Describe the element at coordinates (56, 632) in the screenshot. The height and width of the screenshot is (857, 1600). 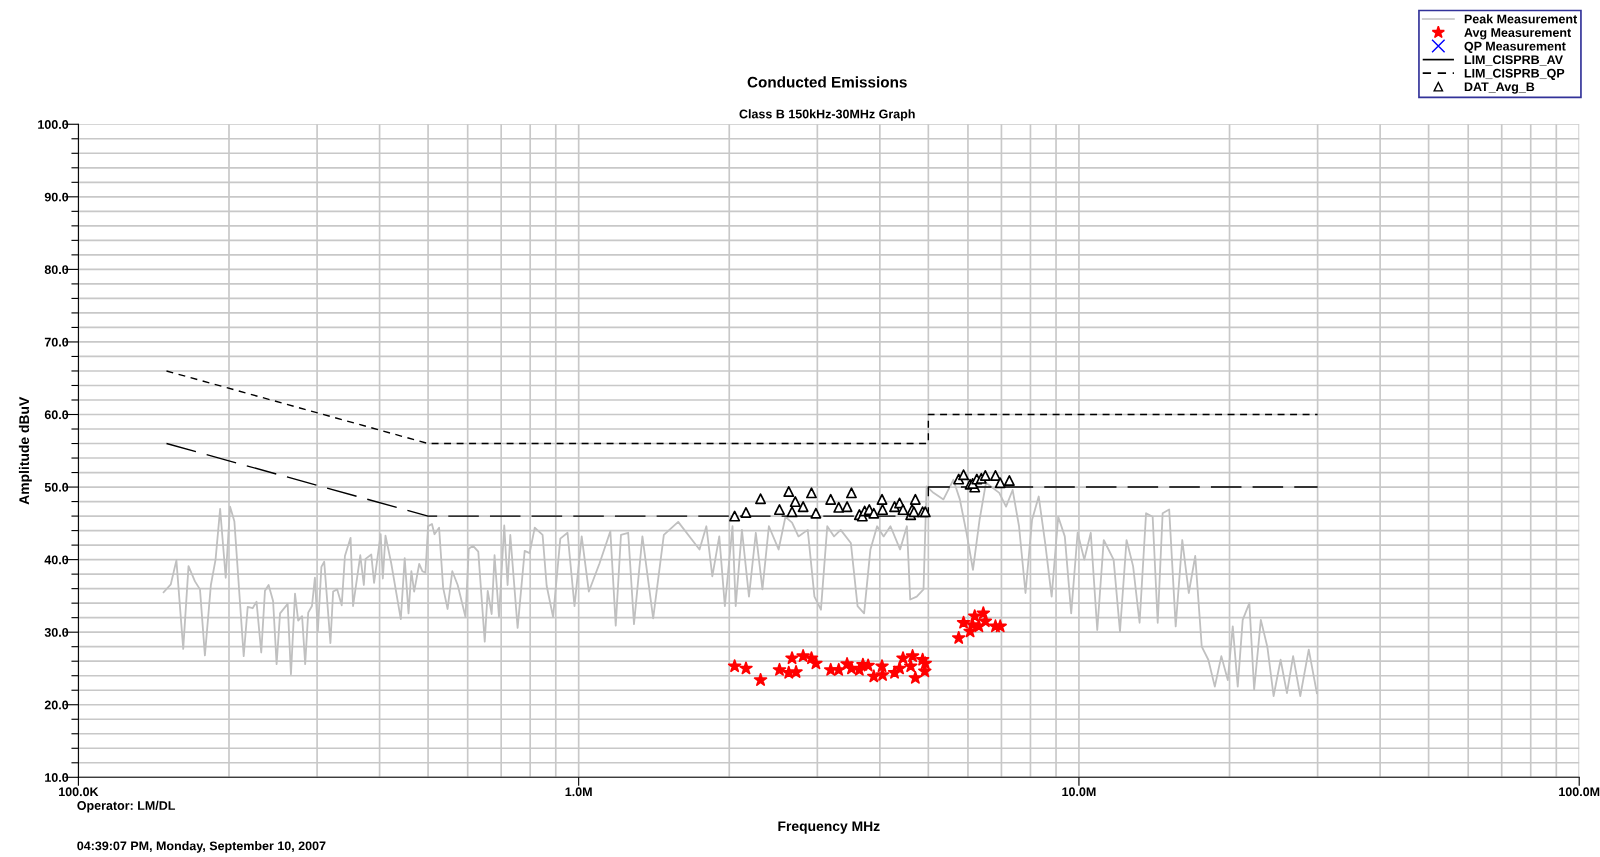
I see `y-tick-label: 30.0` at that location.